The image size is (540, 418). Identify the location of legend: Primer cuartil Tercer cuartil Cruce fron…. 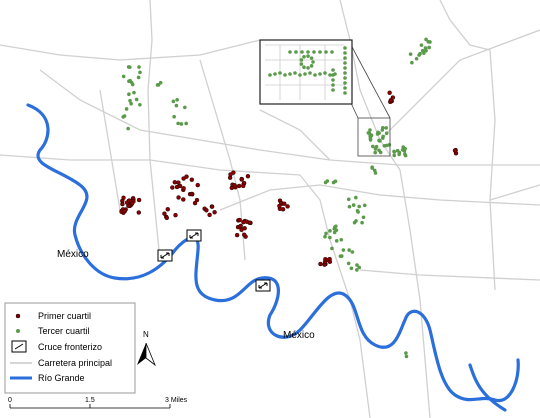
(70, 348).